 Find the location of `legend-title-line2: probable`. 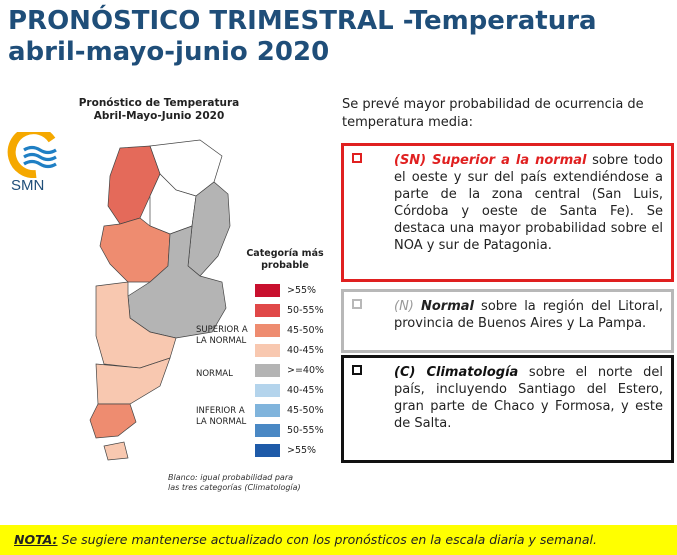

legend-title-line2: probable is located at coordinates (285, 265).